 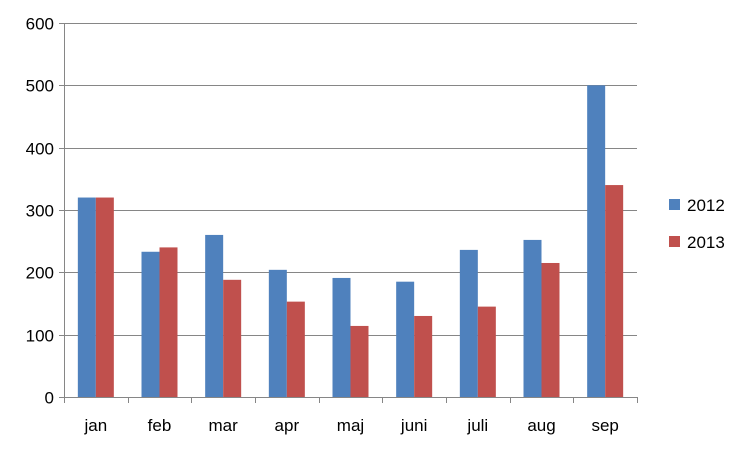 I want to click on bar-2013-juli, so click(x=486, y=351).